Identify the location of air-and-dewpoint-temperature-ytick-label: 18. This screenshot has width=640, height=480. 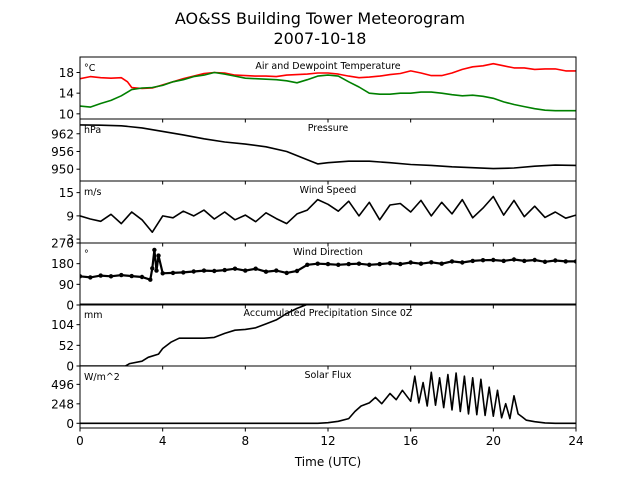
(66, 73).